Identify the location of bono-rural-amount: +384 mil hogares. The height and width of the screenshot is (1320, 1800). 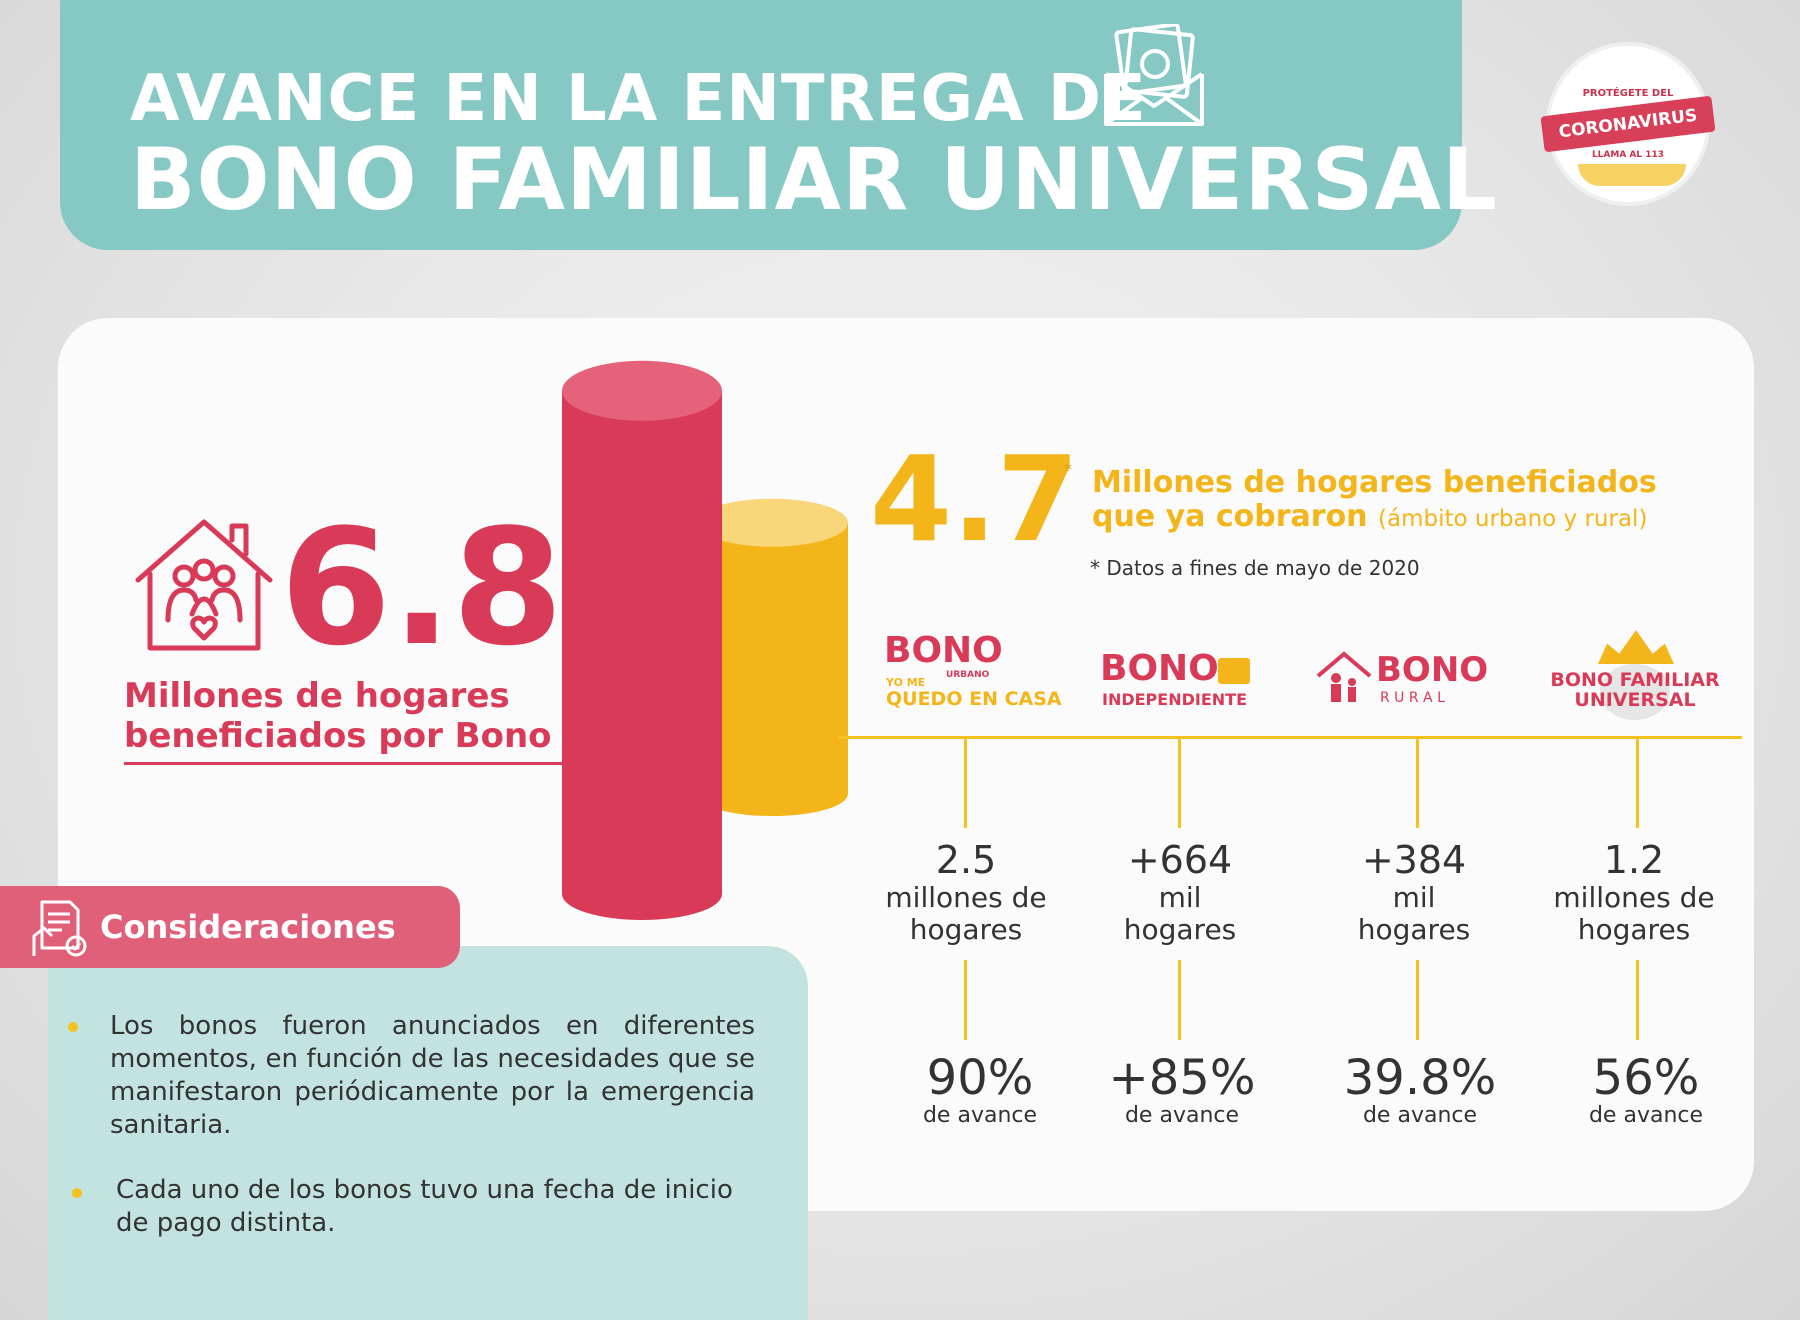
(1414, 892).